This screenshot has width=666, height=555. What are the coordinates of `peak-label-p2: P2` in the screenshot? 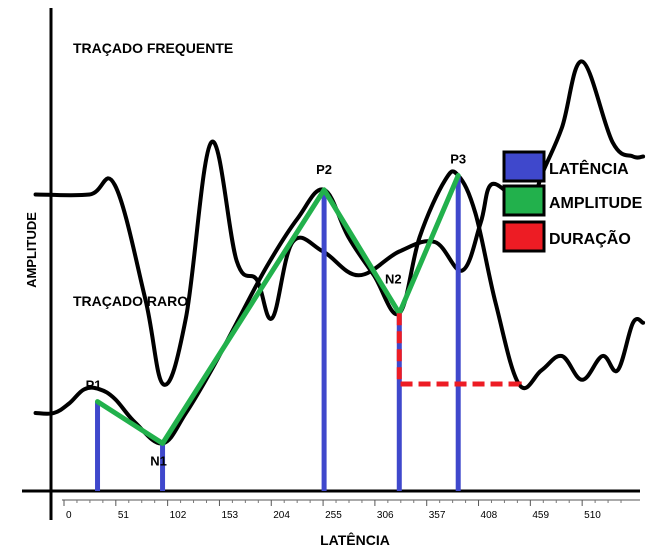 It's located at (324, 169).